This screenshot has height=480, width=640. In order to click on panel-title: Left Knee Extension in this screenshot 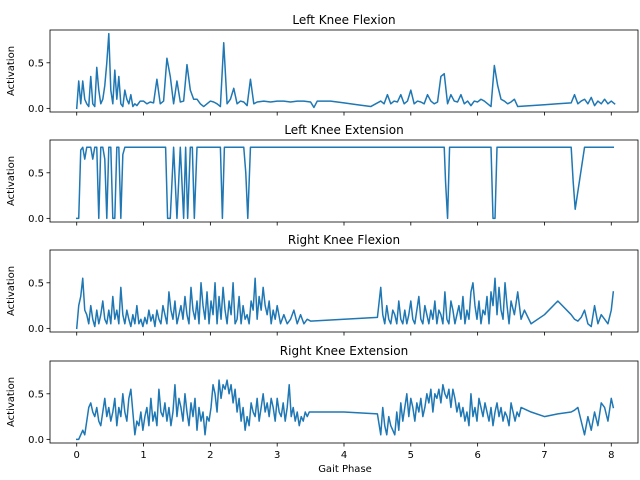, I will do `click(343, 130)`.